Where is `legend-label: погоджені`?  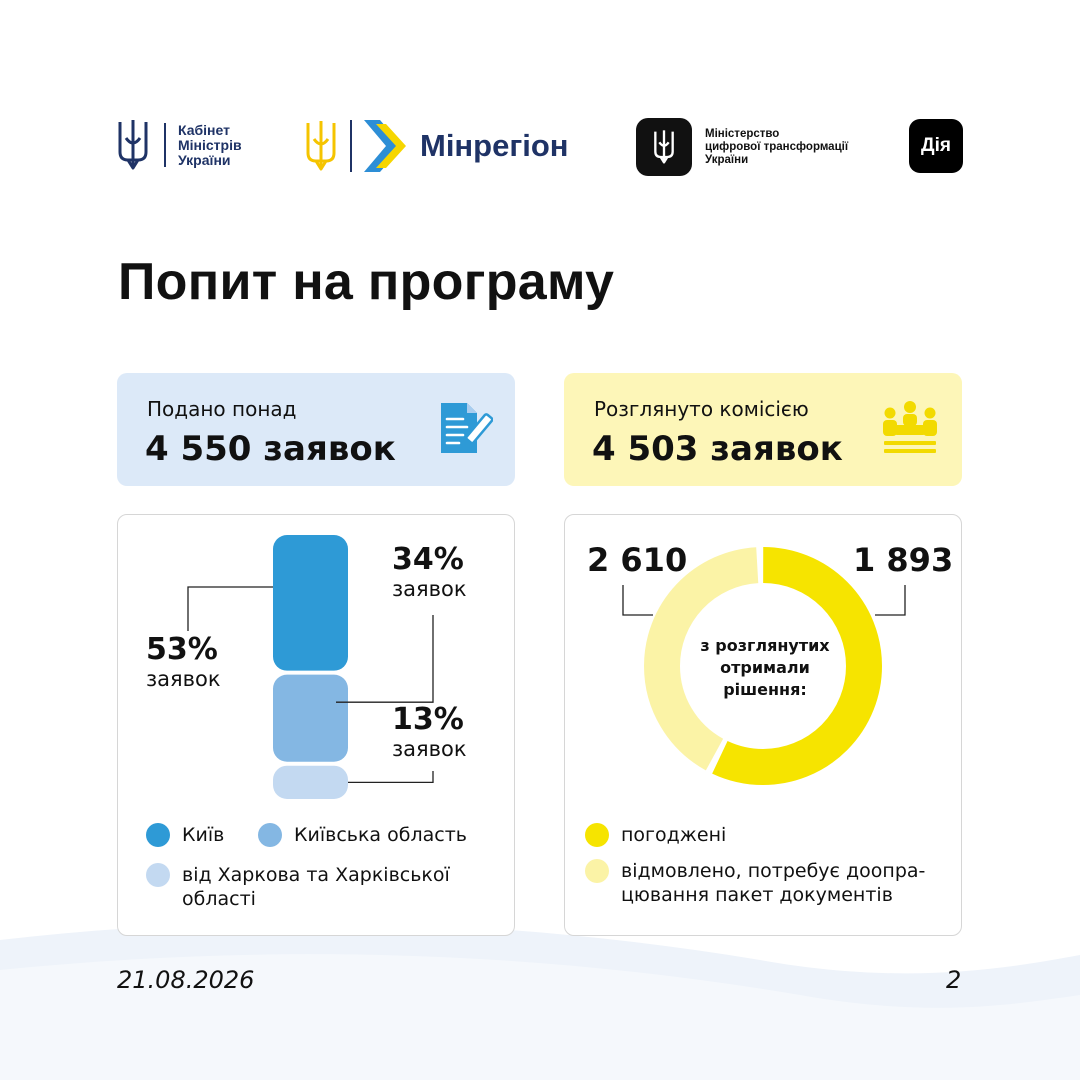
legend-label: погоджені is located at coordinates (674, 835).